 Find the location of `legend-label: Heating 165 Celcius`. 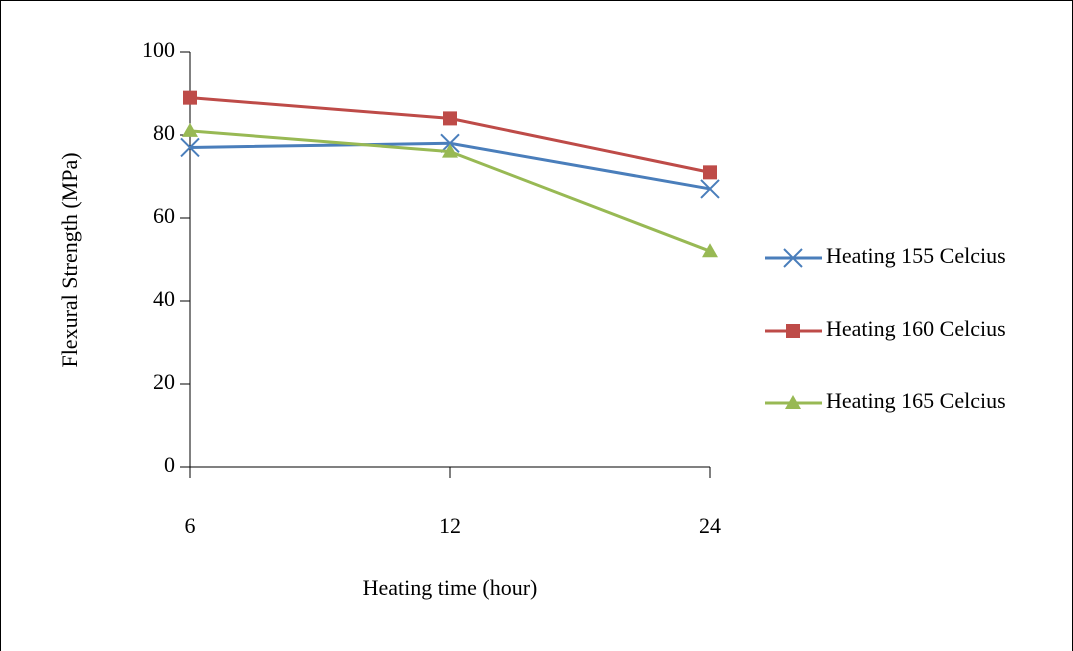

legend-label: Heating 165 Celcius is located at coordinates (916, 400).